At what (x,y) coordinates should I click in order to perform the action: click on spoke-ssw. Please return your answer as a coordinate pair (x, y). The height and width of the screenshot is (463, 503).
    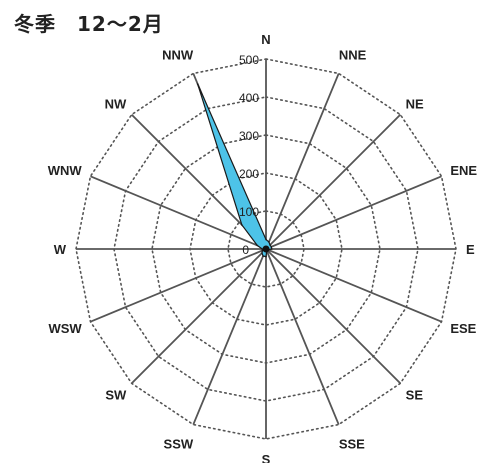
    Looking at the image, I should click on (229, 336).